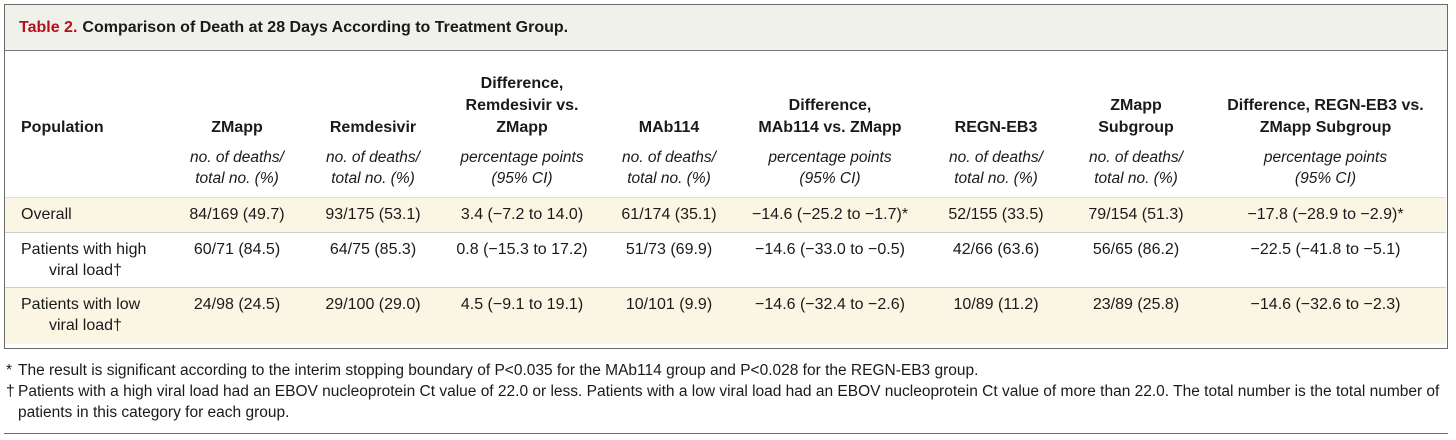 The height and width of the screenshot is (440, 1456). I want to click on col-header-regn-eb3: REGN-EB3, so click(996, 127).